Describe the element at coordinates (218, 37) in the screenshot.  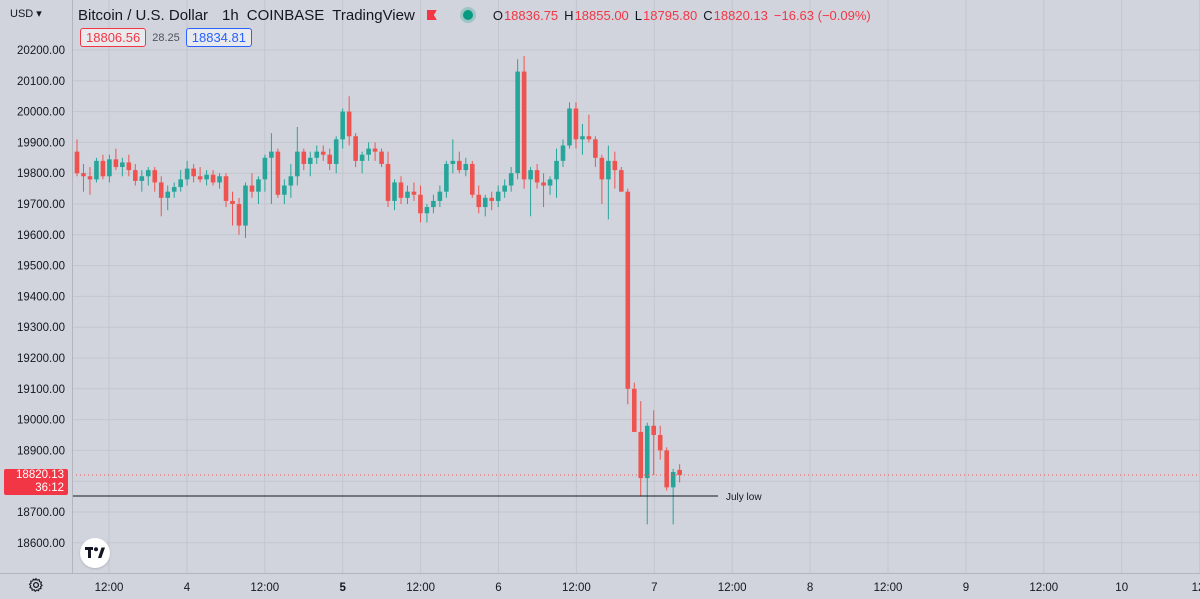
I see `buy-button: 18834.81` at that location.